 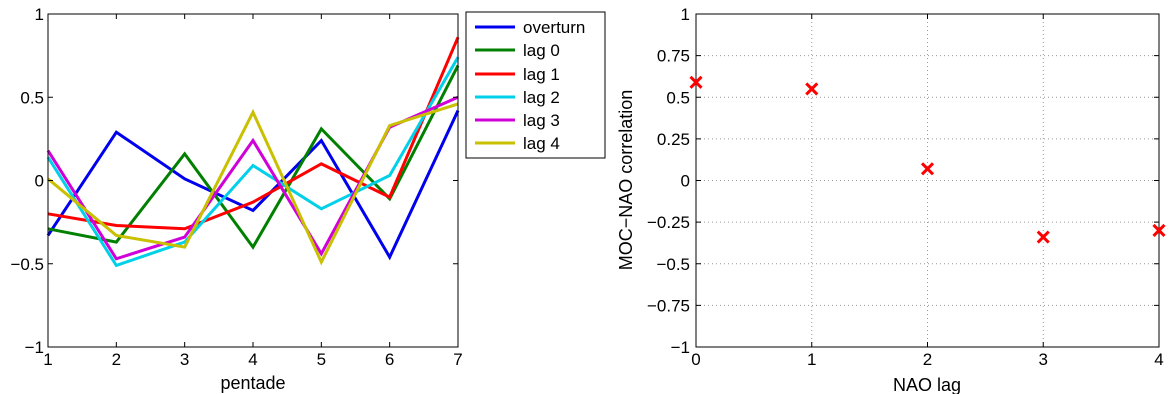 I want to click on left-x-tick-label: 2, so click(x=116, y=359).